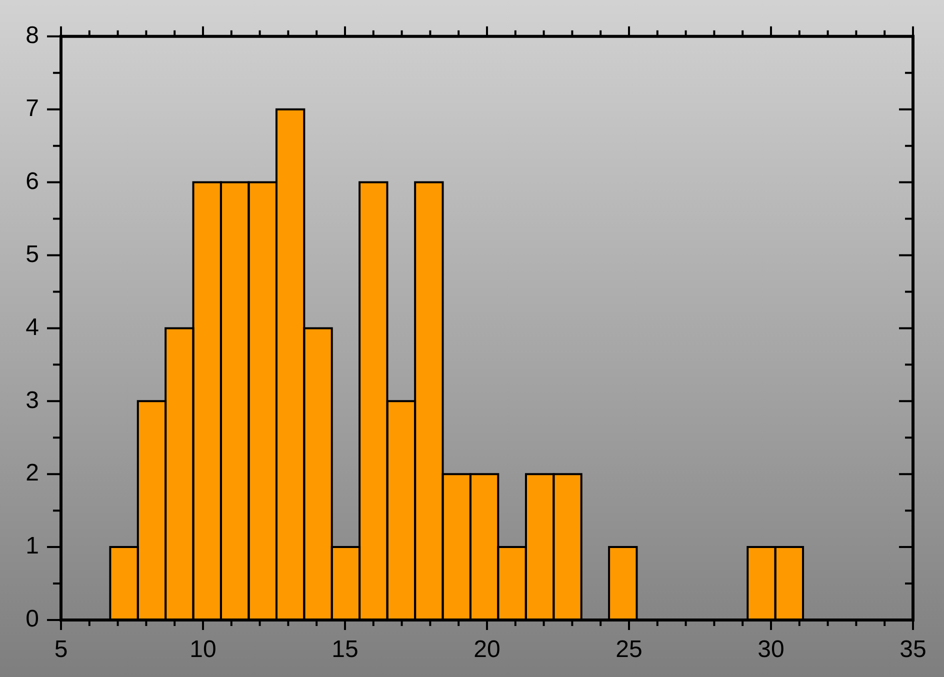 Image resolution: width=944 pixels, height=677 pixels. I want to click on y-tick-label: 7, so click(32, 108).